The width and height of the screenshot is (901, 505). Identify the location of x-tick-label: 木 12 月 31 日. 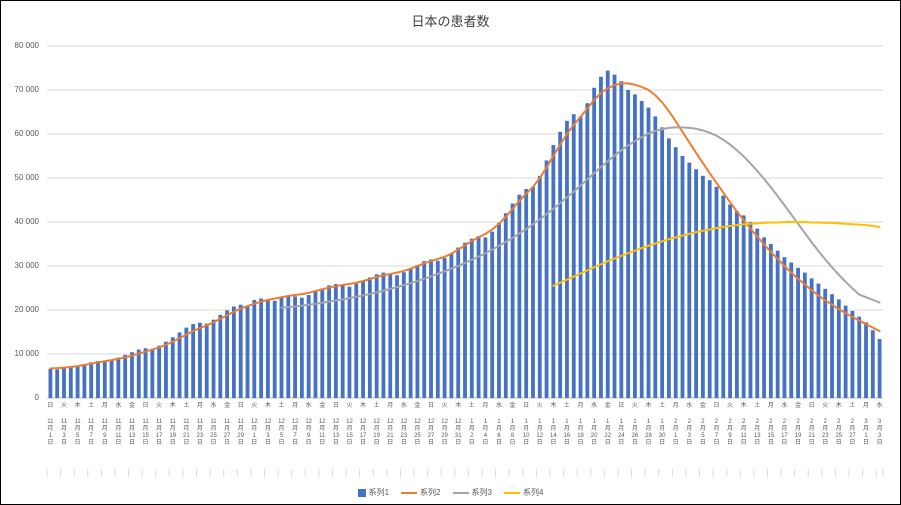
(458, 424).